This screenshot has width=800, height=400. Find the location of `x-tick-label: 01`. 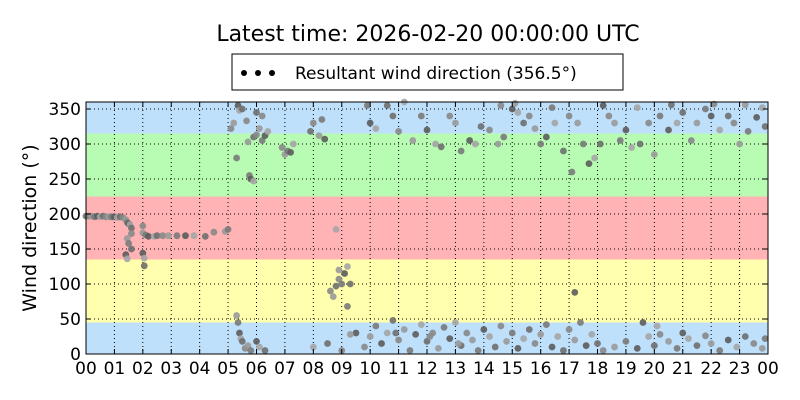

x-tick-label: 01 is located at coordinates (115, 369).